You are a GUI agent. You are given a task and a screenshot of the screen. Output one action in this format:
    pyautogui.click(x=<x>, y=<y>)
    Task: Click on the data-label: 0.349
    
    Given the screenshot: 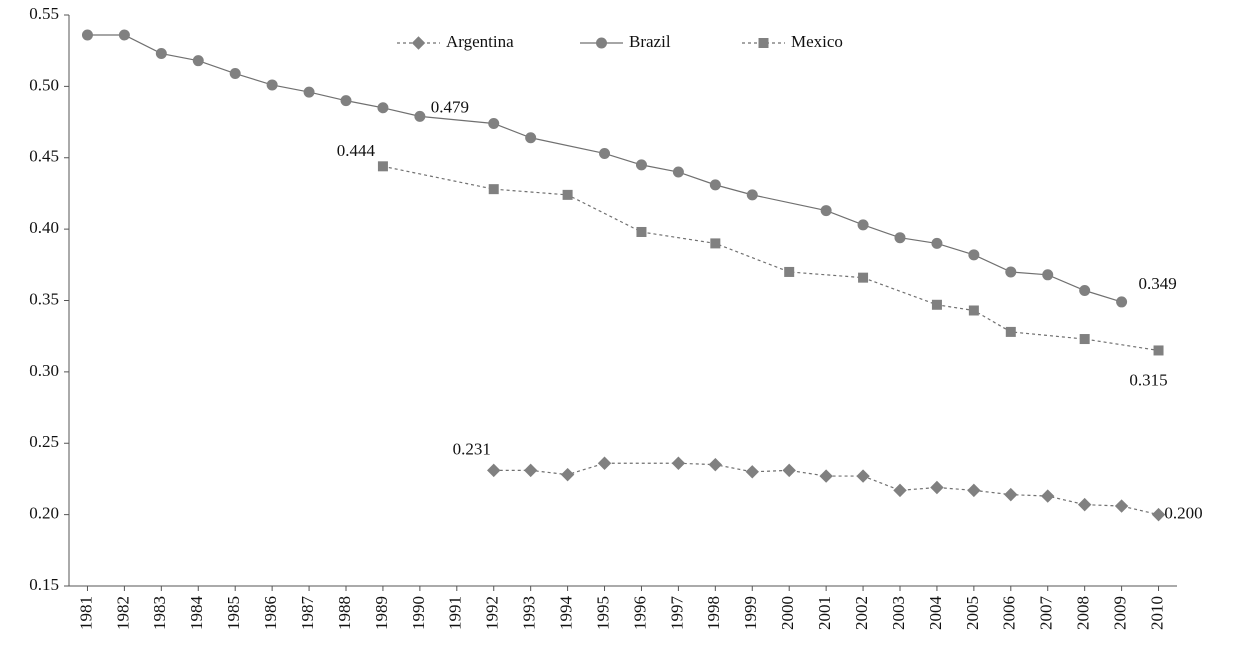 What is the action you would take?
    pyautogui.click(x=1157, y=283)
    